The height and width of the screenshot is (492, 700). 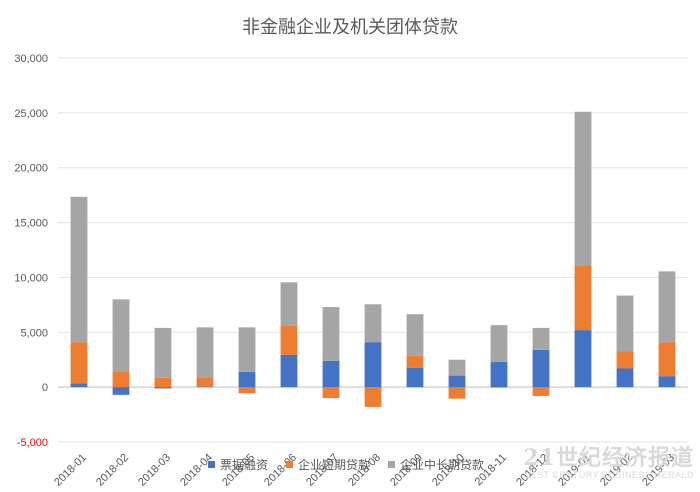 What do you see at coordinates (31, 224) in the screenshot?
I see `y-tick-label: 15,000` at bounding box center [31, 224].